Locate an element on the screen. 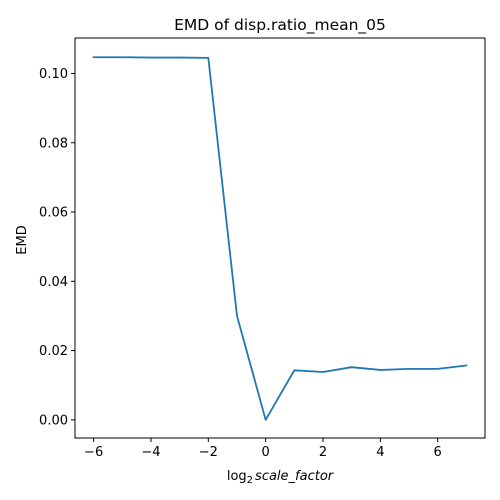 This screenshot has width=500, height=500. x-tick-label: 4 is located at coordinates (380, 452).